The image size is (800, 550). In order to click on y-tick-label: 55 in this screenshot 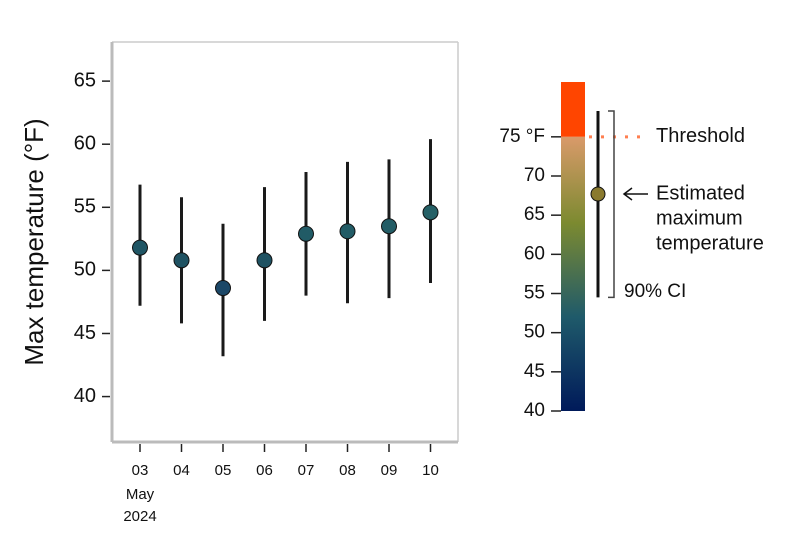, I will do `click(85, 207)`.